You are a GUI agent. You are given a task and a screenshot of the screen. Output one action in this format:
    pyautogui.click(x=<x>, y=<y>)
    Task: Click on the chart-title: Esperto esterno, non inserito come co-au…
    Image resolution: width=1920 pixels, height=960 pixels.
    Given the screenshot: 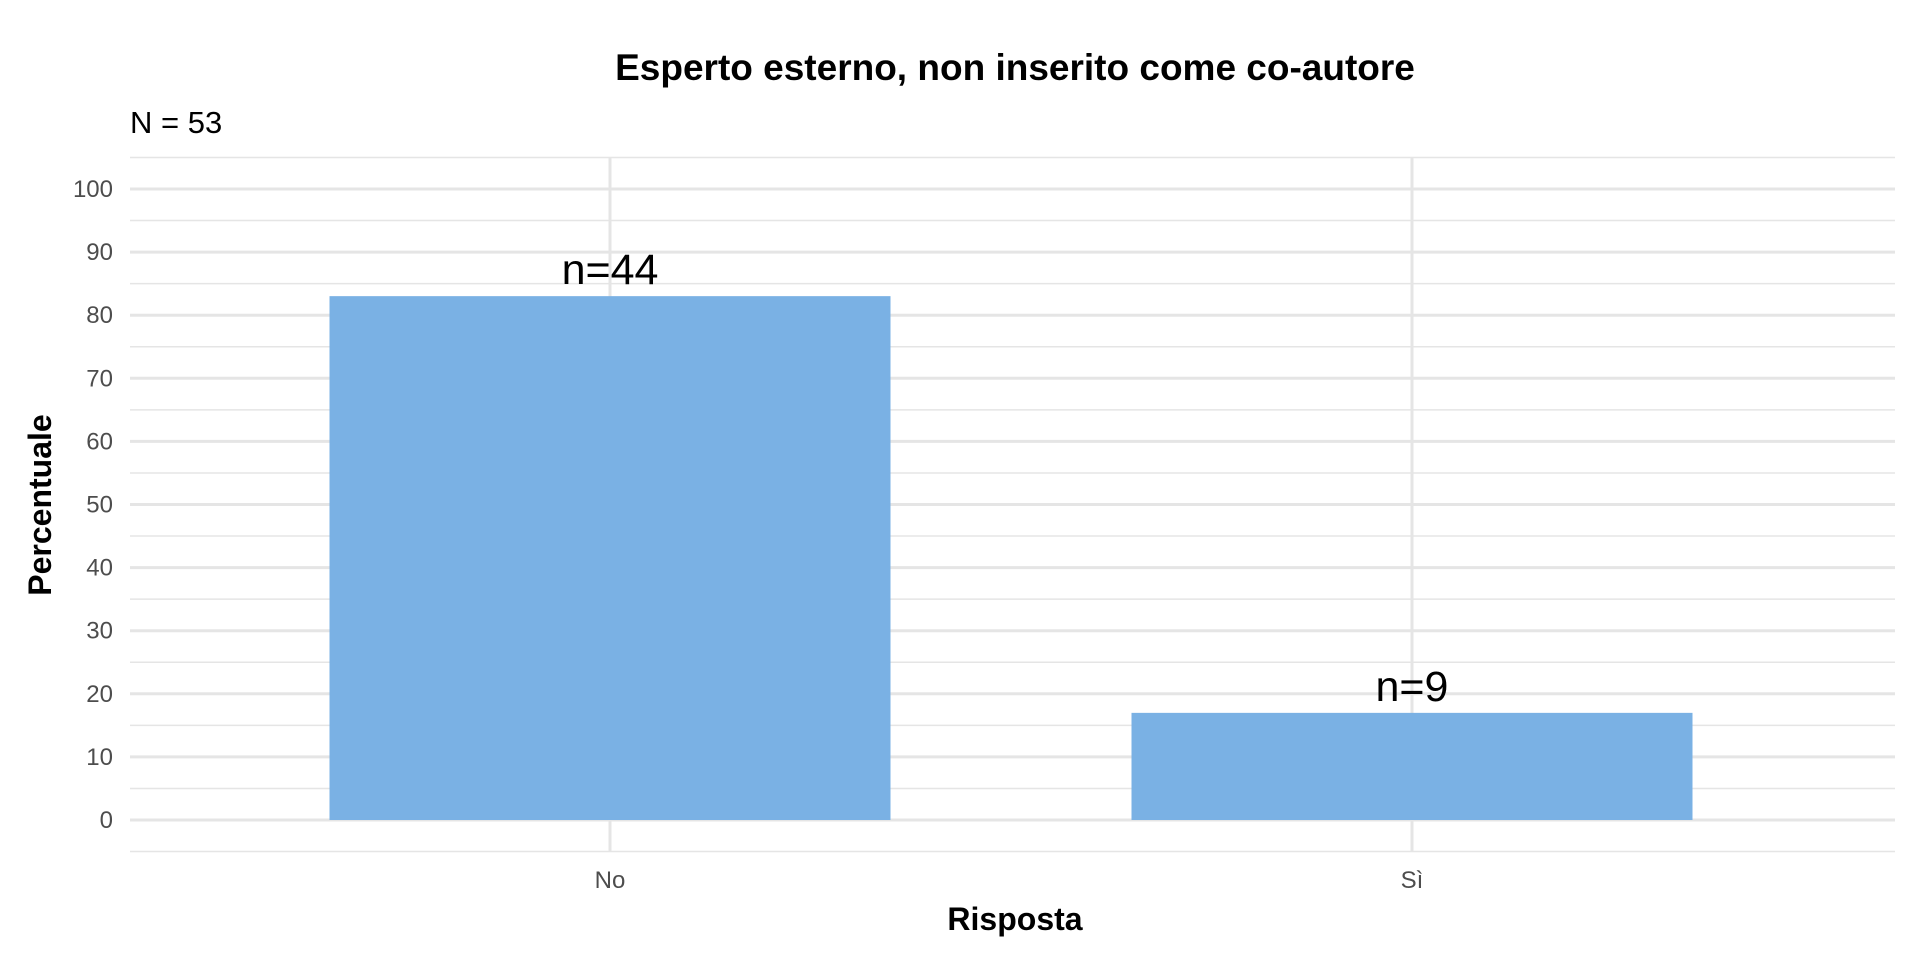 What is the action you would take?
    pyautogui.click(x=1015, y=67)
    